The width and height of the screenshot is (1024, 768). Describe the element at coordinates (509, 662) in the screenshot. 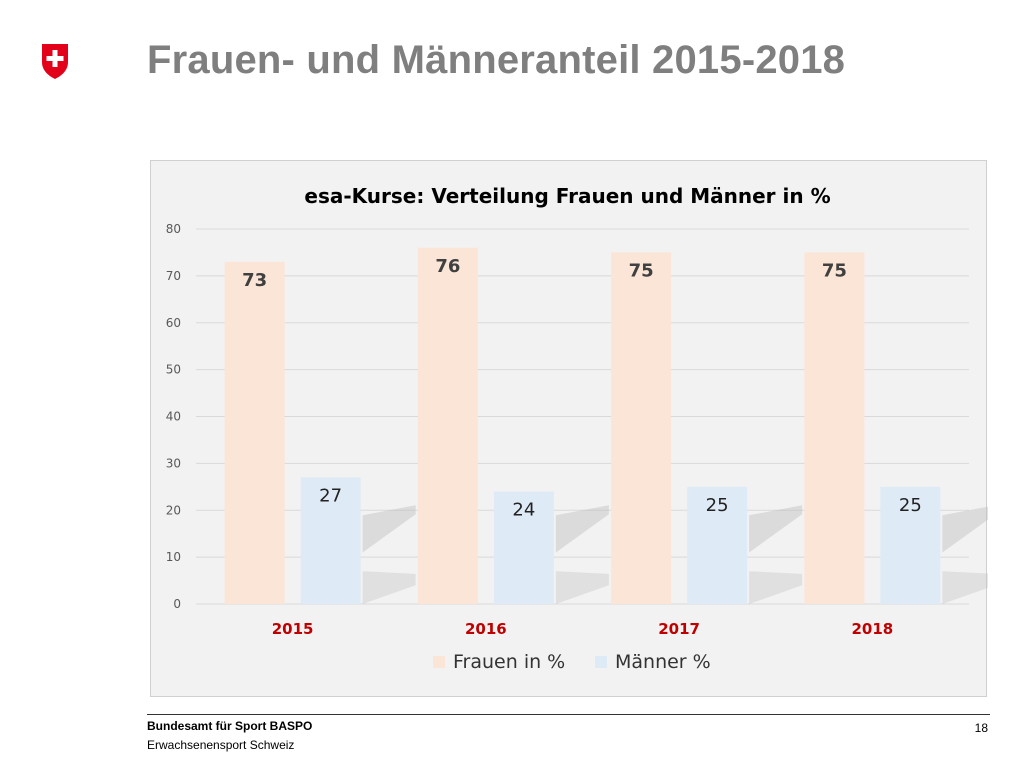

I see `legend-label: Frauen in %` at that location.